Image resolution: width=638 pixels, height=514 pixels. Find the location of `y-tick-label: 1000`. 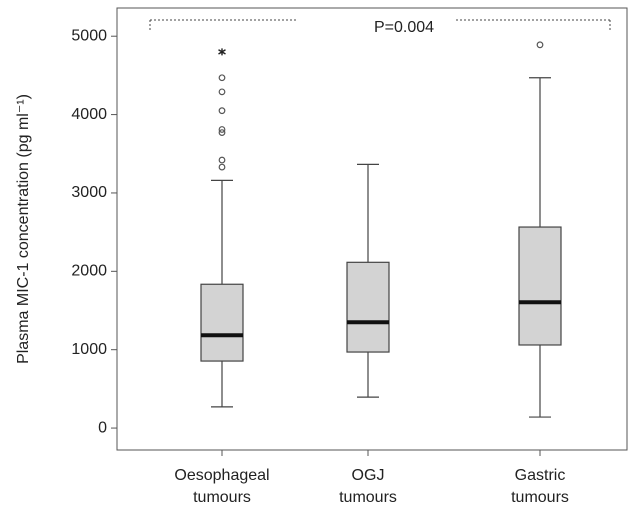

y-tick-label: 1000 is located at coordinates (89, 349).